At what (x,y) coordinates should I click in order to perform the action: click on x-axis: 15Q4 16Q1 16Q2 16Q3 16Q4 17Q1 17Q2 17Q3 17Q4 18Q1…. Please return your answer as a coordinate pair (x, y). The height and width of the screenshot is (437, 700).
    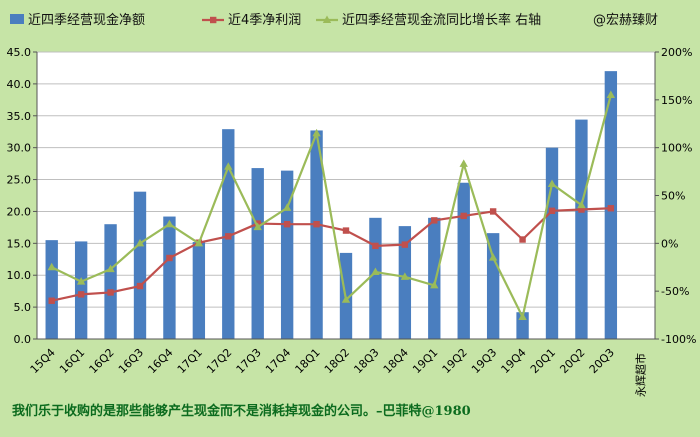
    Looking at the image, I should click on (338, 371).